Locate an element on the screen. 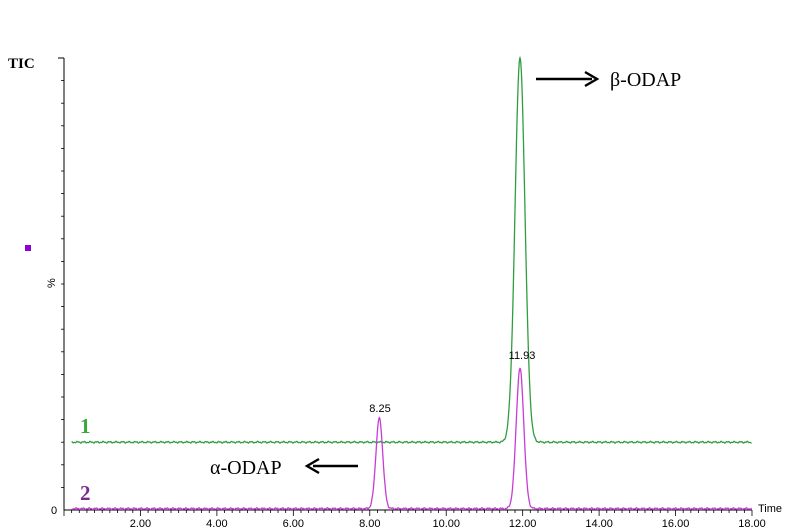  beta-odap-label: β-ODAP is located at coordinates (645, 80).